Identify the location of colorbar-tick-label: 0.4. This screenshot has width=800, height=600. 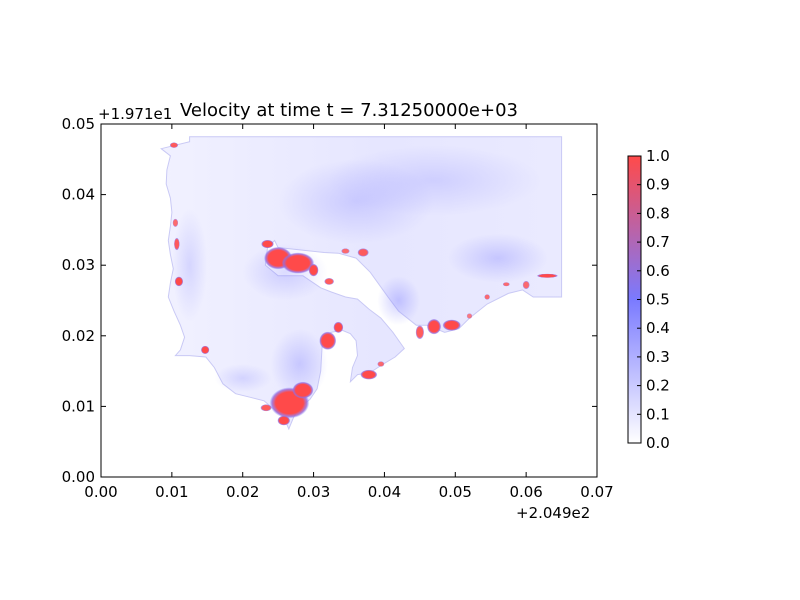
(658, 328).